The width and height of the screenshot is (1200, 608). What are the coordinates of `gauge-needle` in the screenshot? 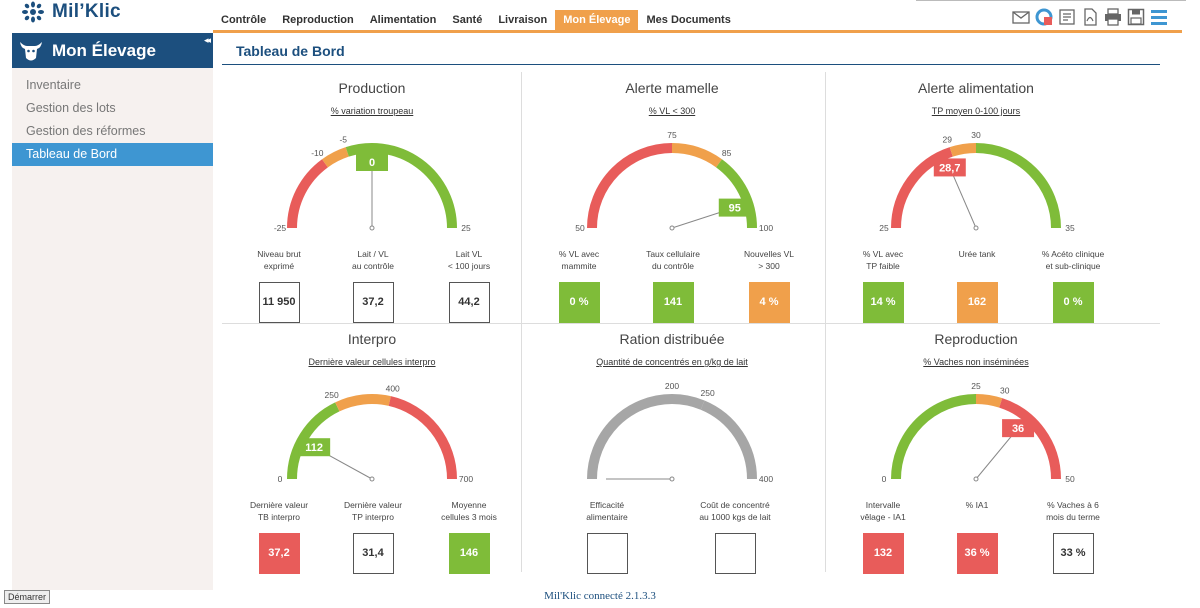 It's located at (963, 198).